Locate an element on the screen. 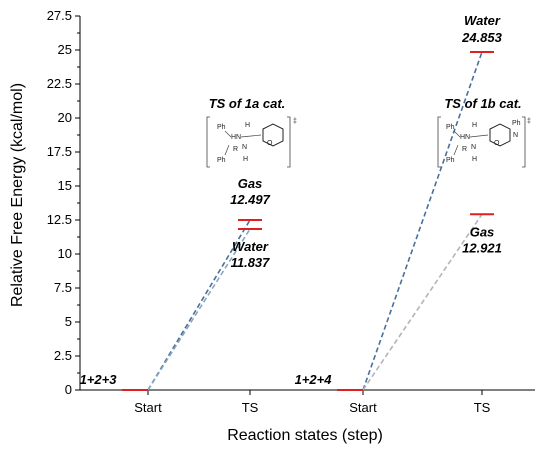  y-tick-label: 22.5 is located at coordinates (59, 83).